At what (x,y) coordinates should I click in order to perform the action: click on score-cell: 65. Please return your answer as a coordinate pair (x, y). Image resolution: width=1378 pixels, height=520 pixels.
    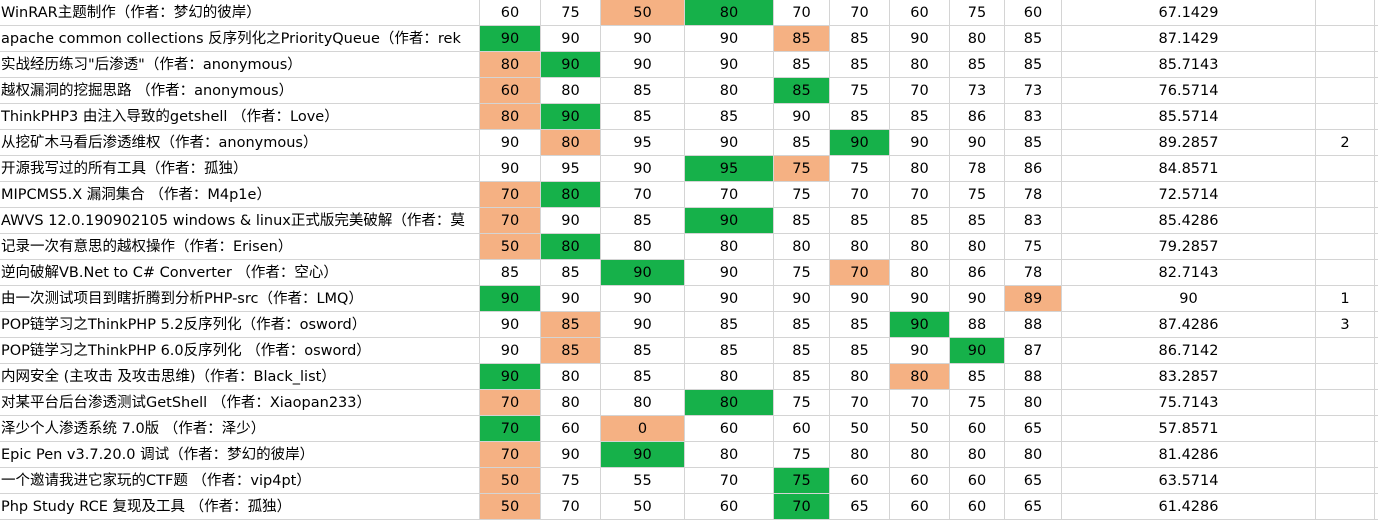
    Looking at the image, I should click on (1033, 481).